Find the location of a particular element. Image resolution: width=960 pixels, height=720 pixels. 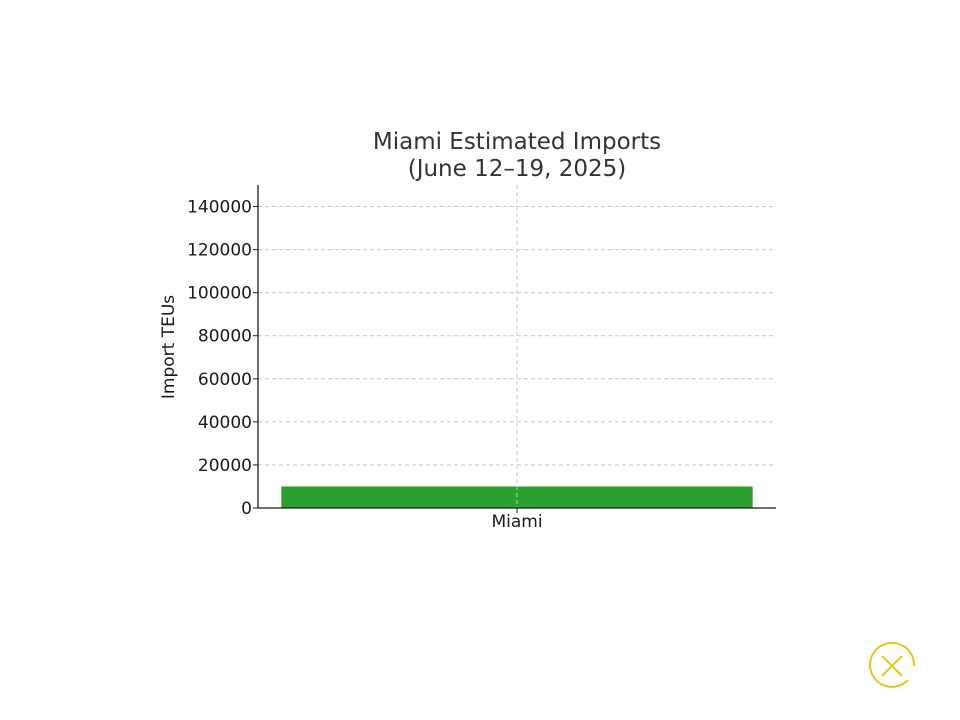

close-button is located at coordinates (892, 666).